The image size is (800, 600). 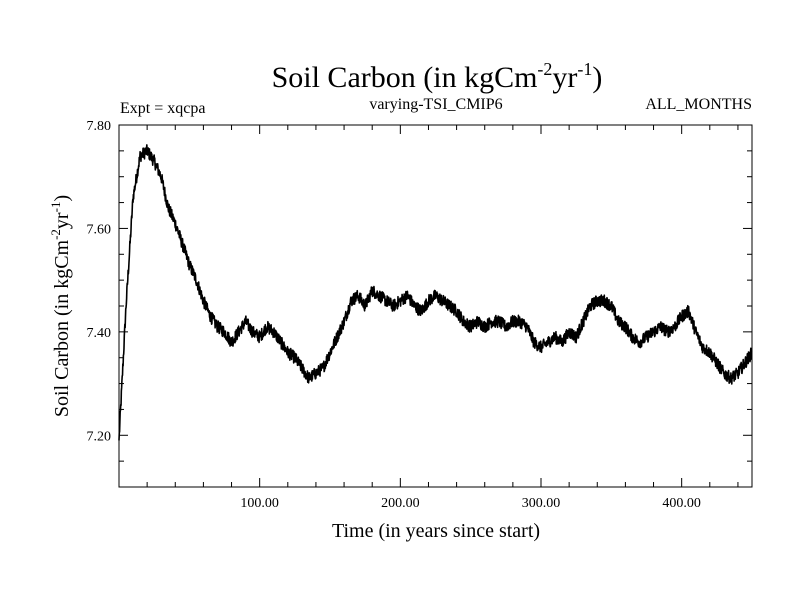 I want to click on subtitle-right: ALL_MONTHS, so click(x=698, y=104).